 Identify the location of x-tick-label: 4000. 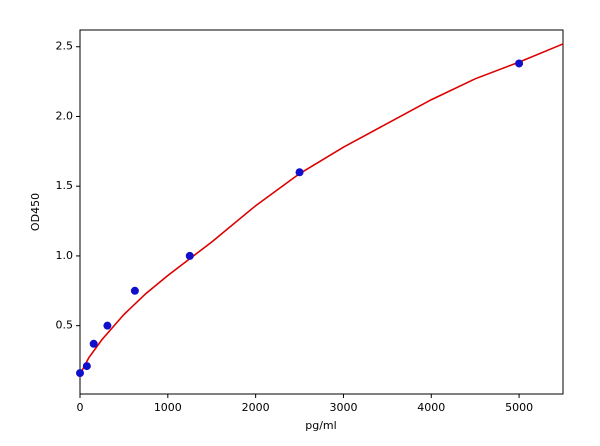
(431, 407).